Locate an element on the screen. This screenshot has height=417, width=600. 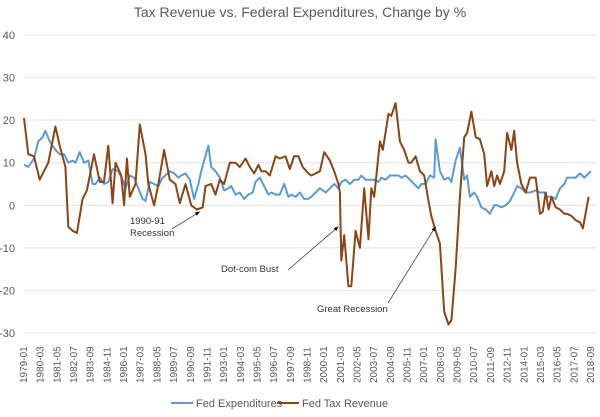
x-tick-label: 1981-05 is located at coordinates (57, 364).